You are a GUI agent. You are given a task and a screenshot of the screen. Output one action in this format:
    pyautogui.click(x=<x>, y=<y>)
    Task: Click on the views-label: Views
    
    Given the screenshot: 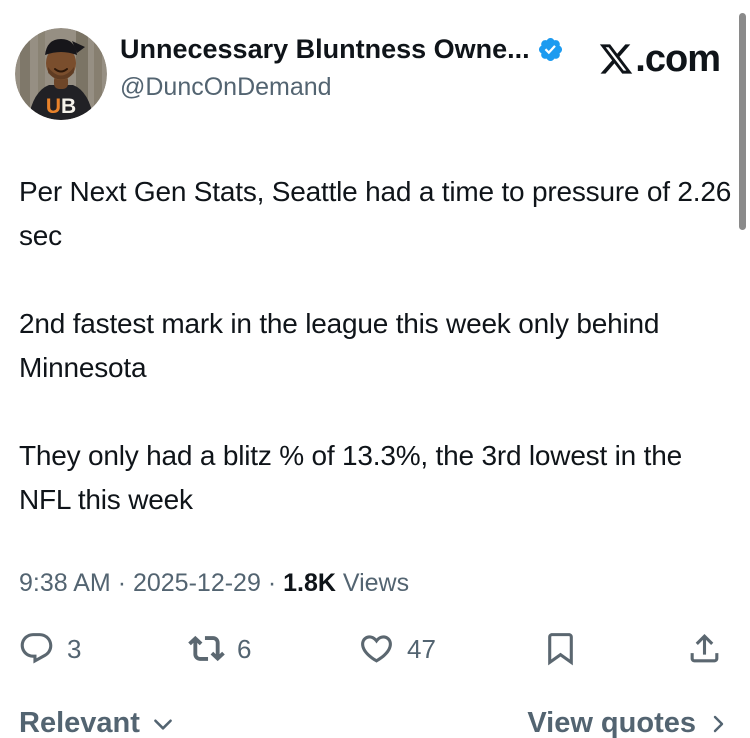 What is the action you would take?
    pyautogui.click(x=376, y=583)
    